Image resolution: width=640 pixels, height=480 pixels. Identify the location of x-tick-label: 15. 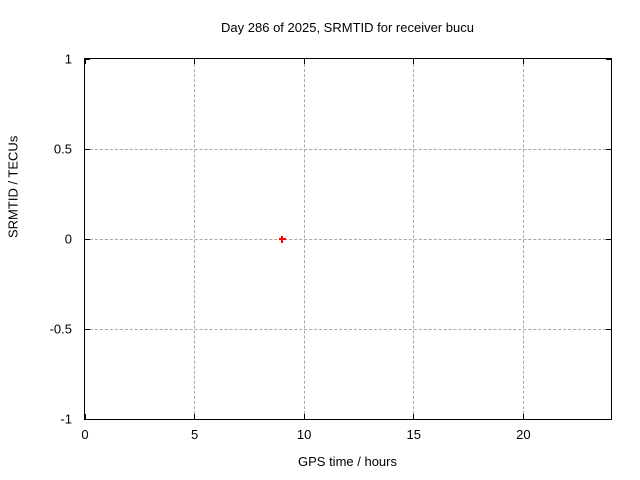
(413, 434).